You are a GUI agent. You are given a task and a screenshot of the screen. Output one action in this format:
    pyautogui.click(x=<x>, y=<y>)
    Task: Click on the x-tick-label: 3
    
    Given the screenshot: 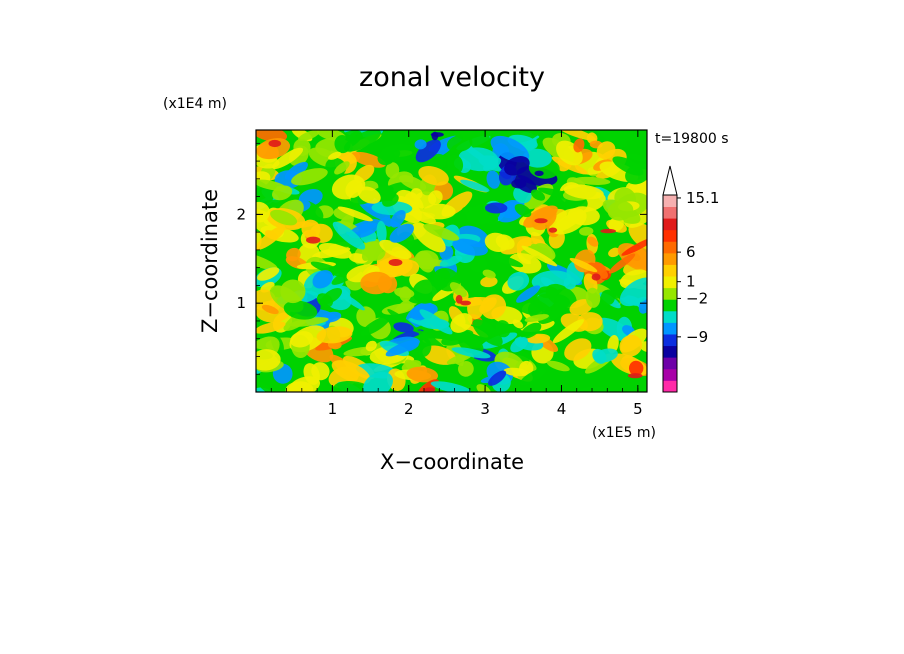 What is the action you would take?
    pyautogui.click(x=485, y=409)
    